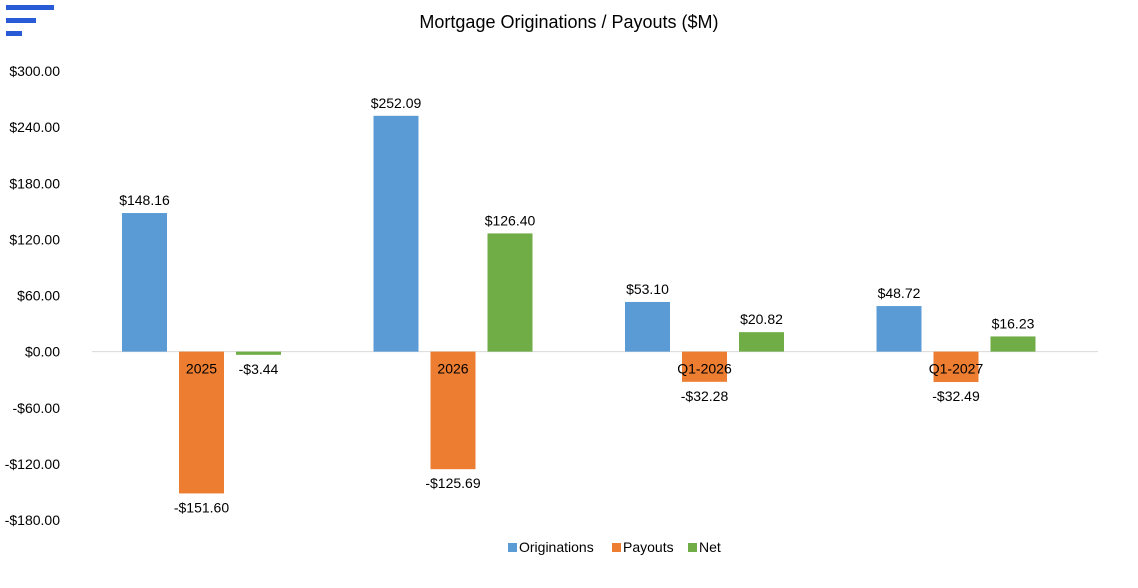  What do you see at coordinates (761, 319) in the screenshot?
I see `data-label: $20.82` at bounding box center [761, 319].